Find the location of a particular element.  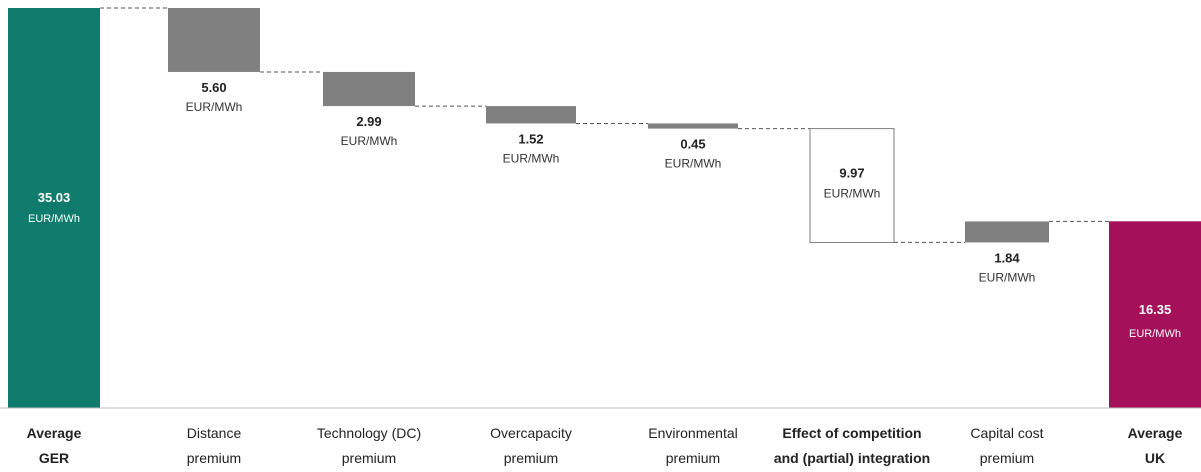

category-label: Distance is located at coordinates (214, 433).